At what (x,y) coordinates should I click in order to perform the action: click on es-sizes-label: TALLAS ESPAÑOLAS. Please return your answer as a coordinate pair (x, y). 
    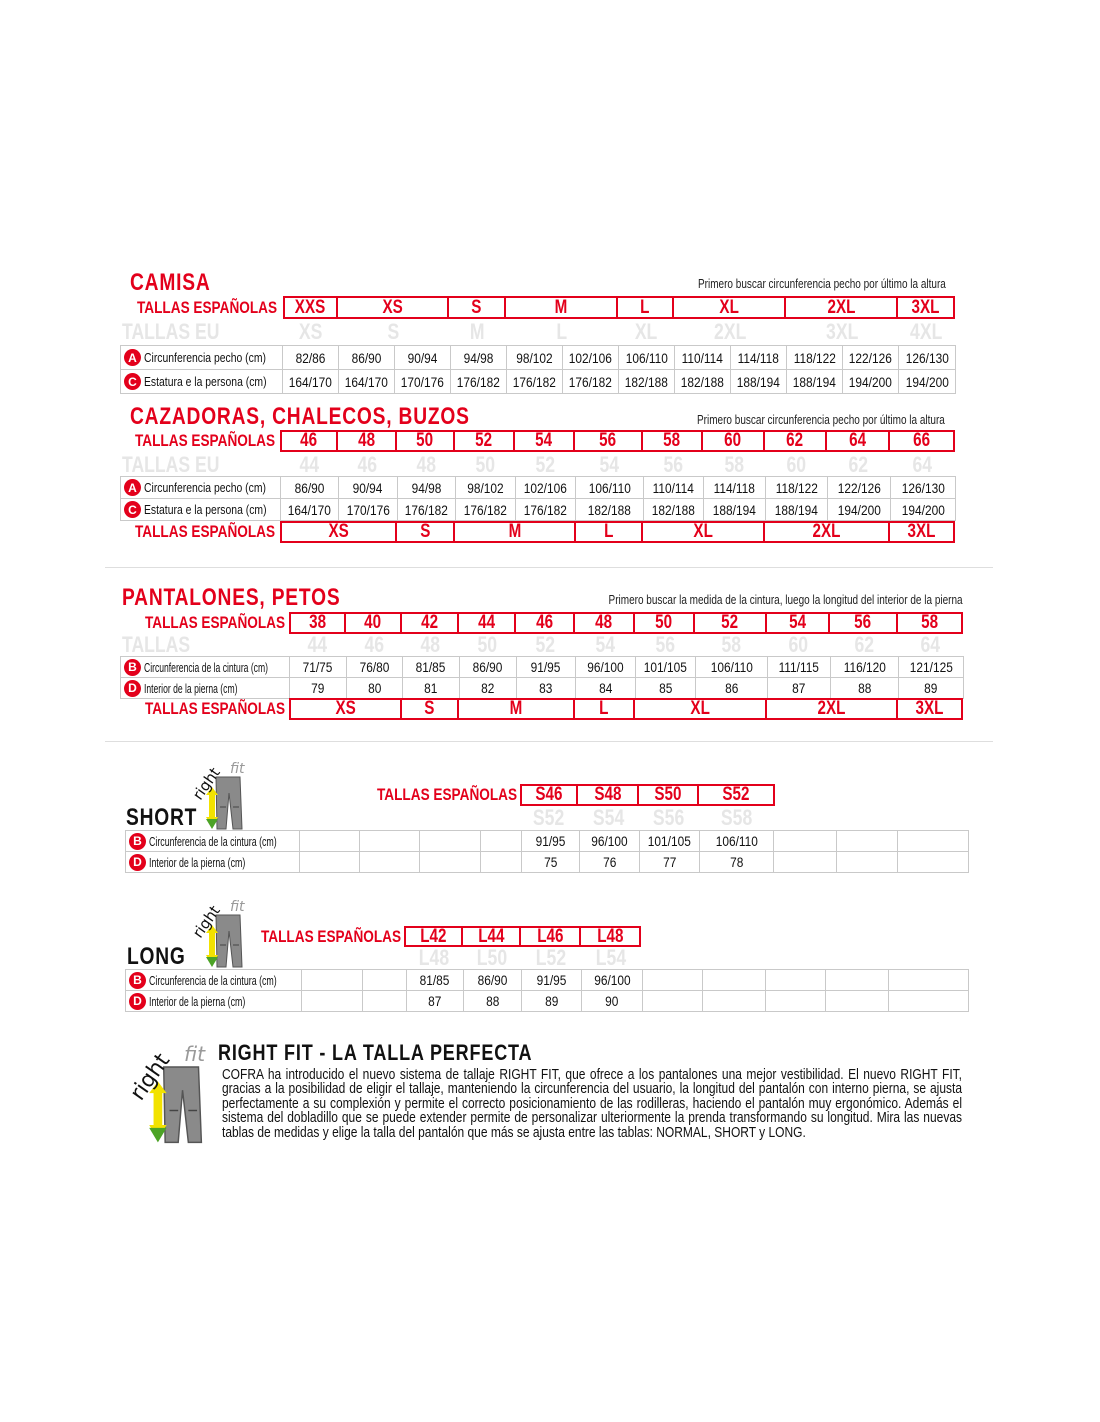
    Looking at the image, I should click on (417, 795).